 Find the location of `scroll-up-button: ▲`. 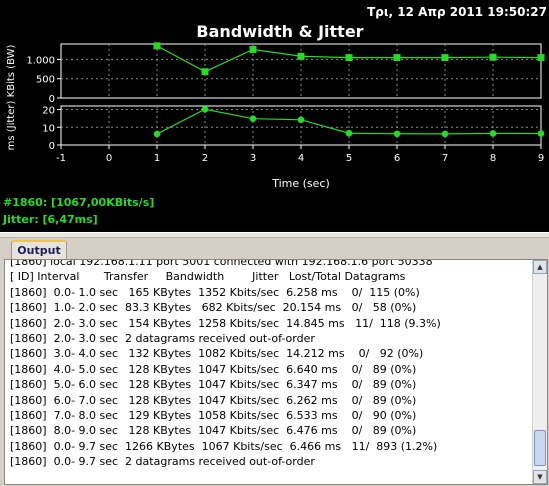

scroll-up-button: ▲ is located at coordinates (540, 267).